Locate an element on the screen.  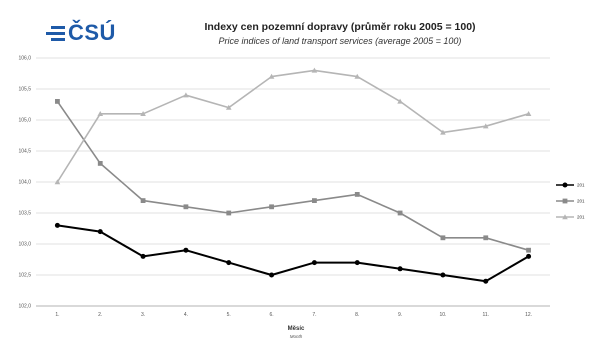
y-tick-label: 103,0 is located at coordinates (24, 245).